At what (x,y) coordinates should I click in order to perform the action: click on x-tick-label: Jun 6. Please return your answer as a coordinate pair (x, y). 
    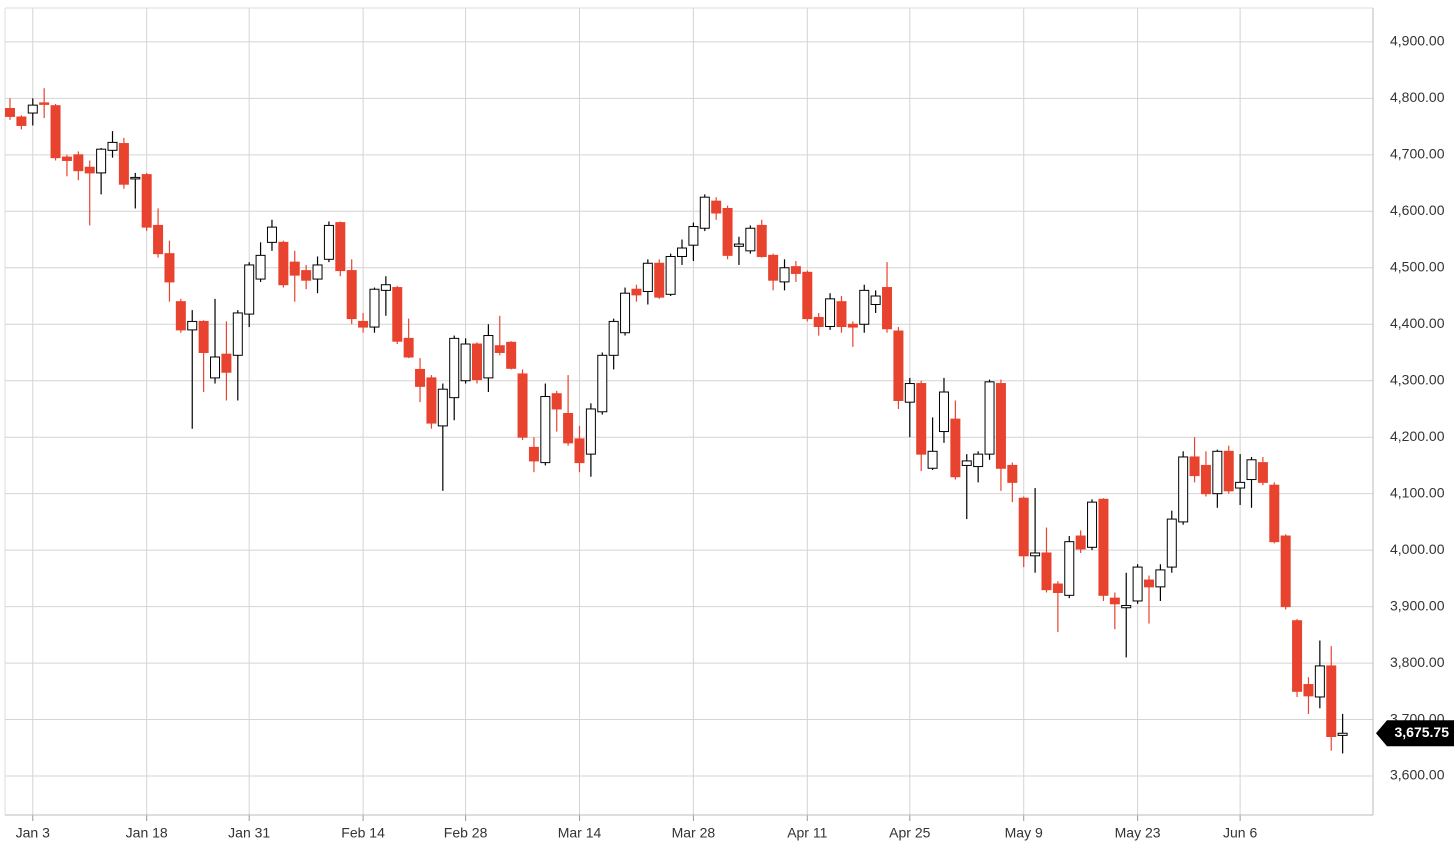
    Looking at the image, I should click on (1240, 833).